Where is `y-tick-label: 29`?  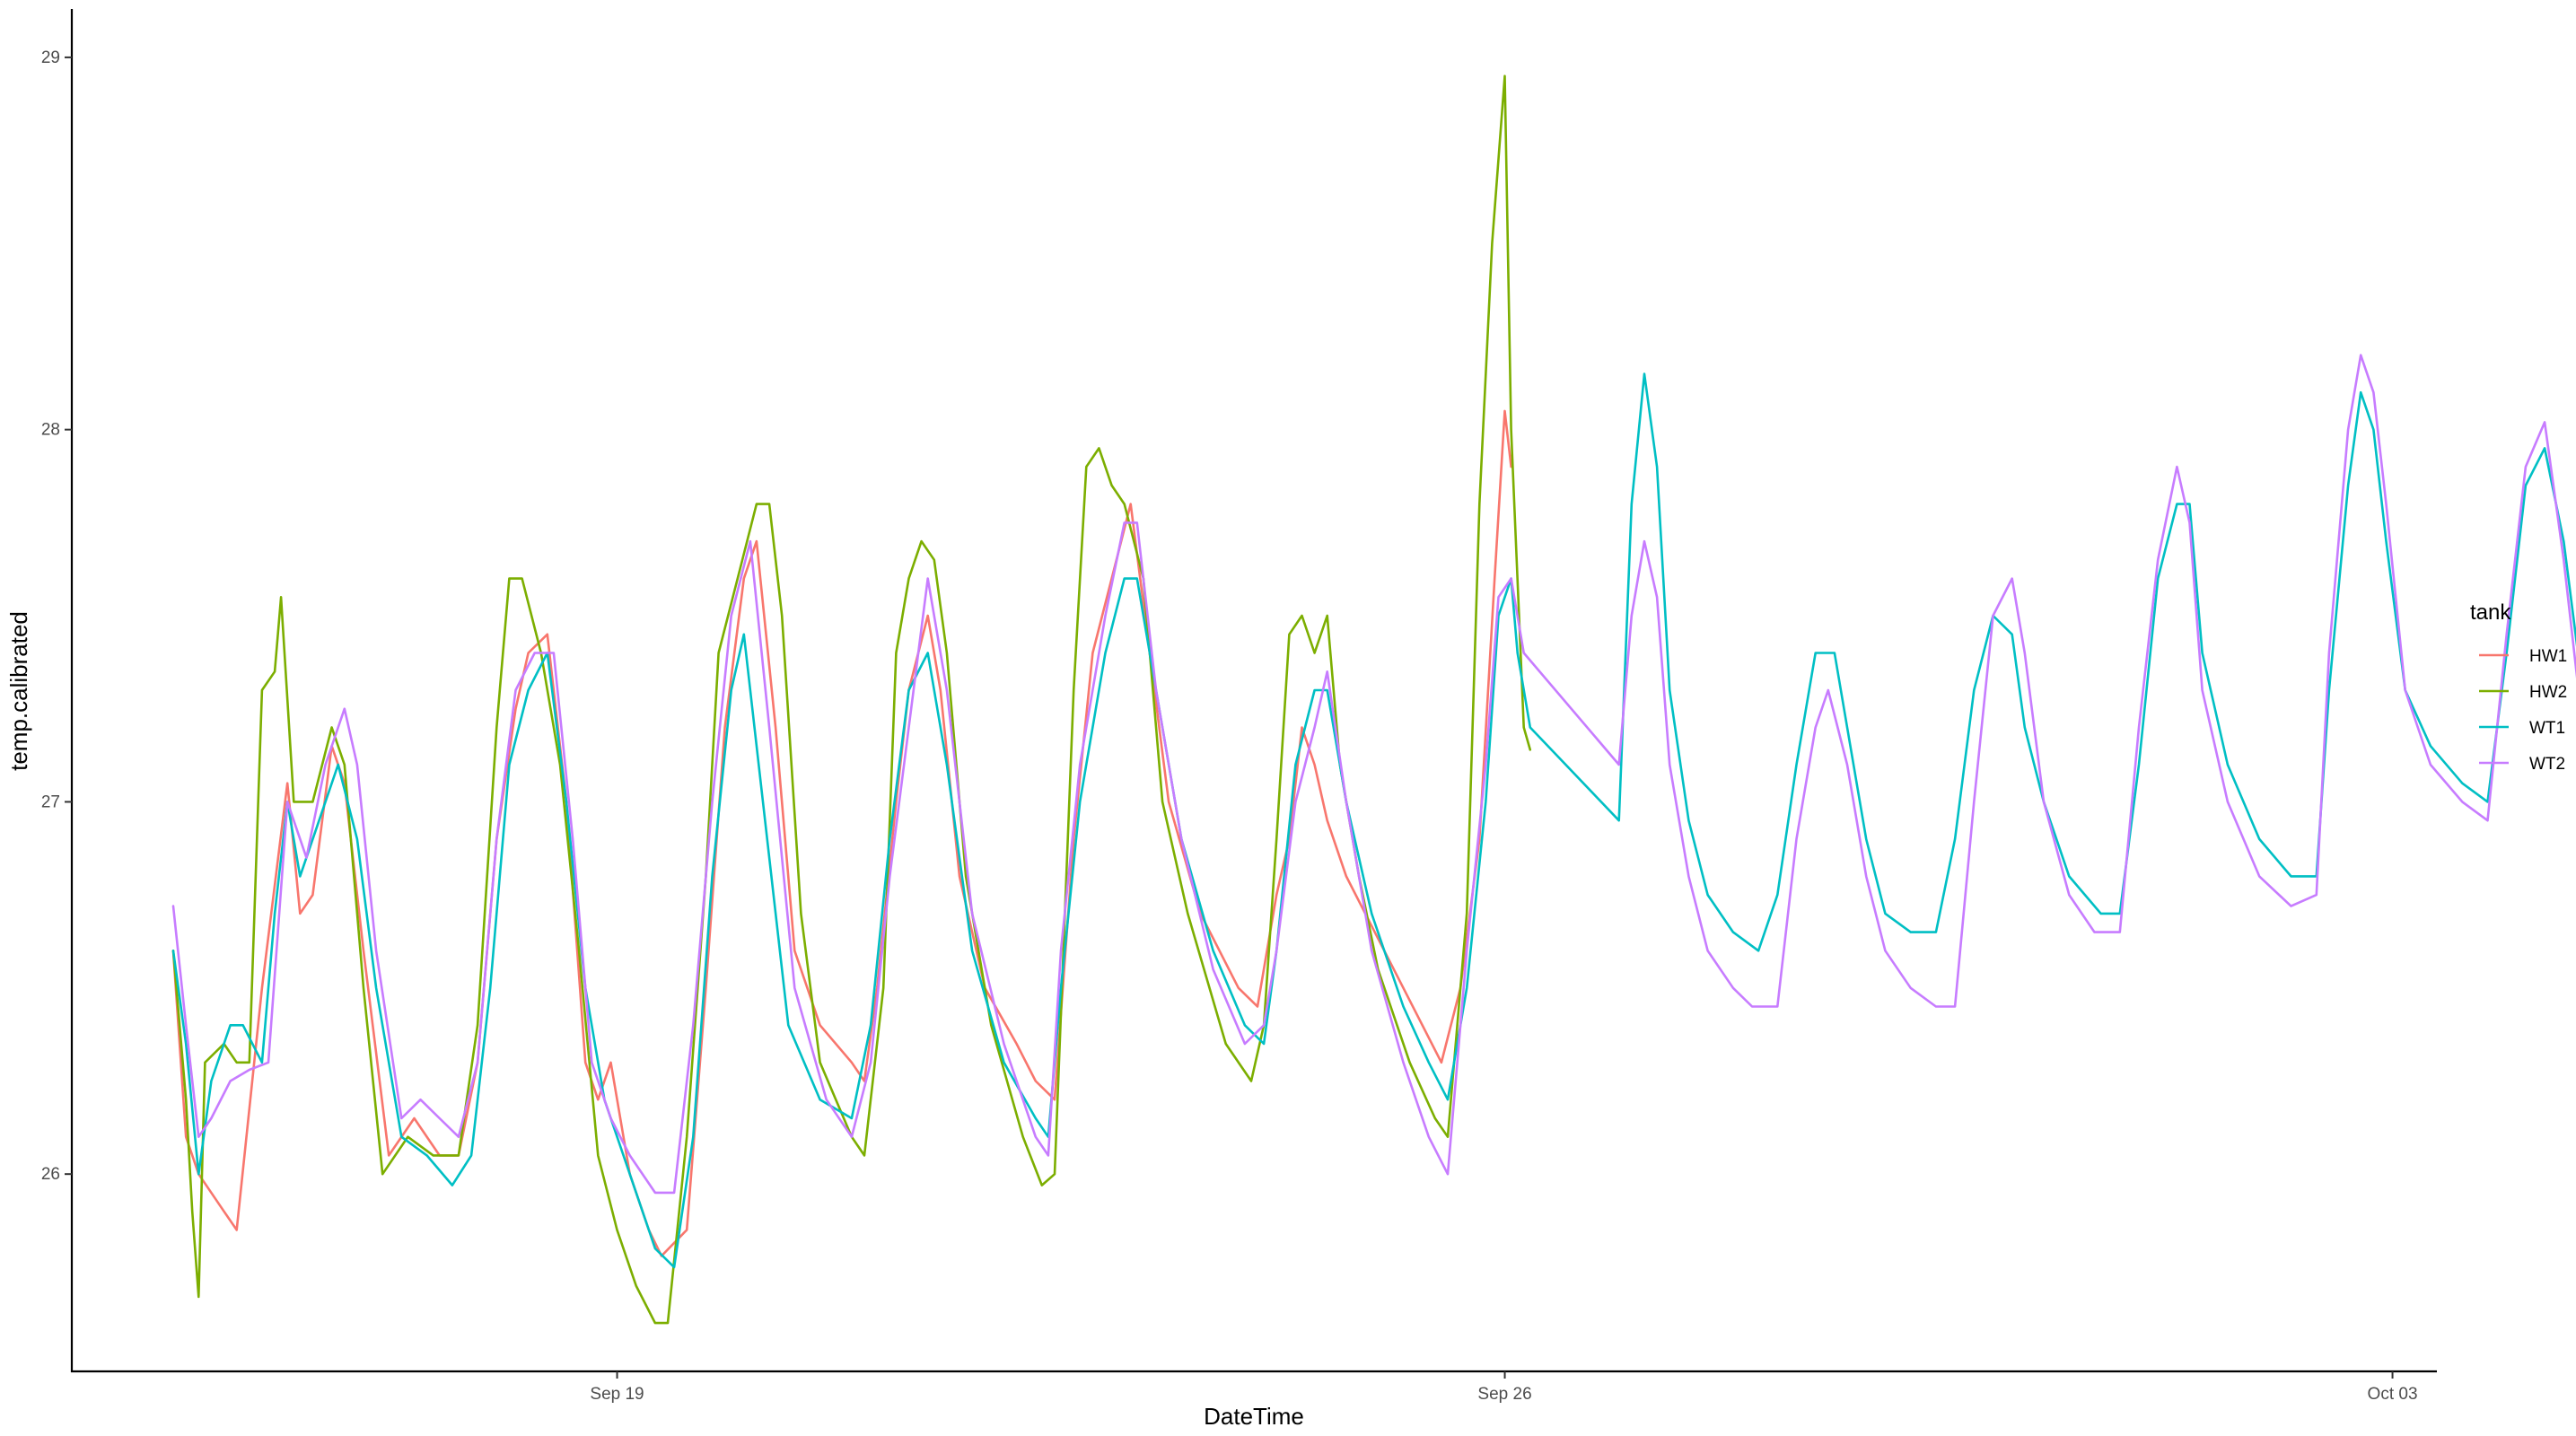
y-tick-label: 29 is located at coordinates (50, 57).